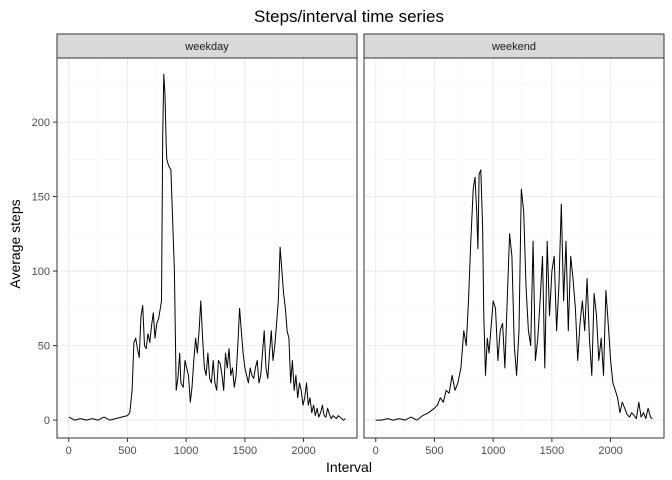 This screenshot has width=672, height=480. I want to click on y-tick-label: 200, so click(41, 123).